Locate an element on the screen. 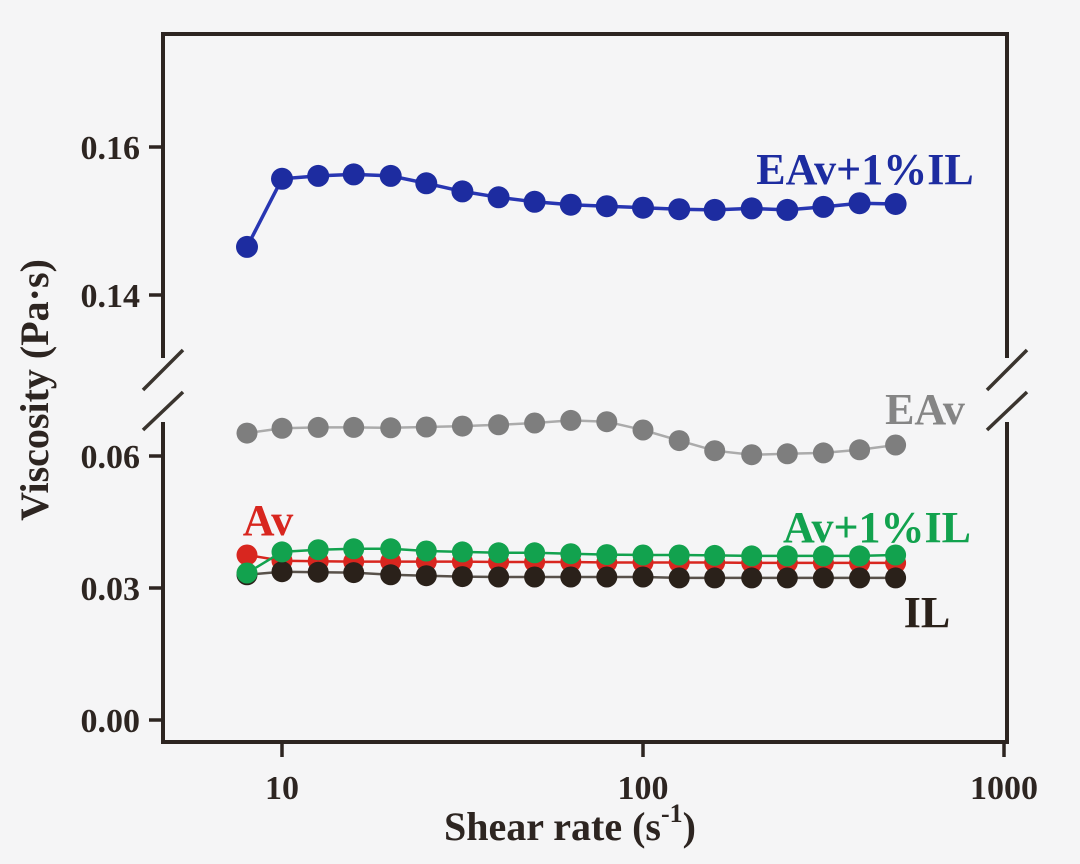 The image size is (1080, 864). y-tick-label: 0.06 is located at coordinates (111, 457).